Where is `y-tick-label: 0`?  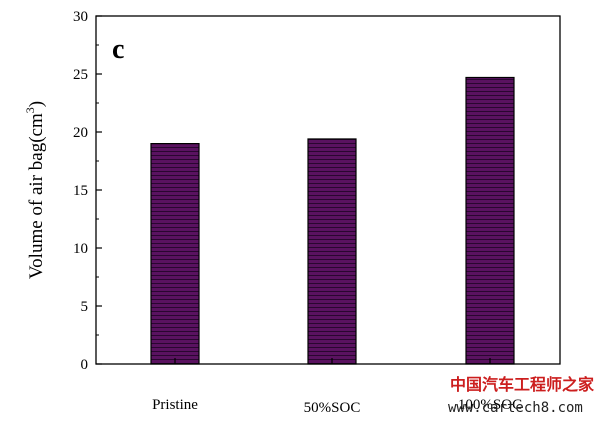 y-tick-label: 0 is located at coordinates (85, 365).